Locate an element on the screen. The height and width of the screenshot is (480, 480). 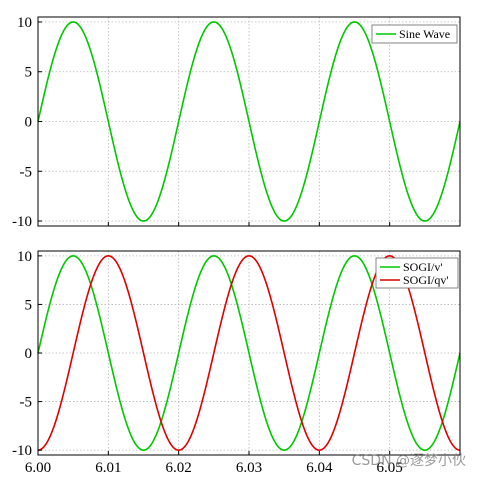
x-tick-label: 6.02 is located at coordinates (179, 468).